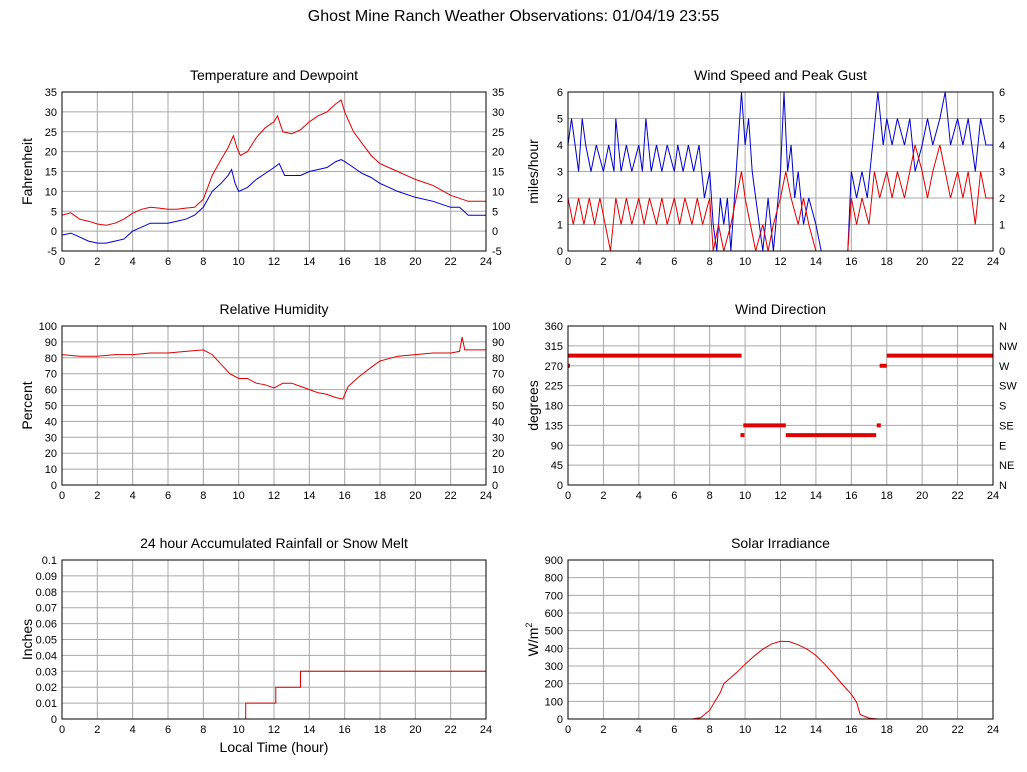 The height and width of the screenshot is (772, 1027). I want to click on y-tick-label: 3, so click(560, 173).